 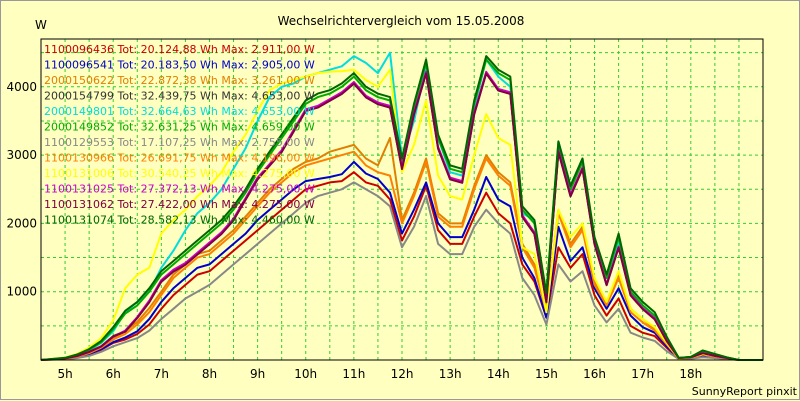 I want to click on x-tick-label: 16h, so click(x=594, y=374).